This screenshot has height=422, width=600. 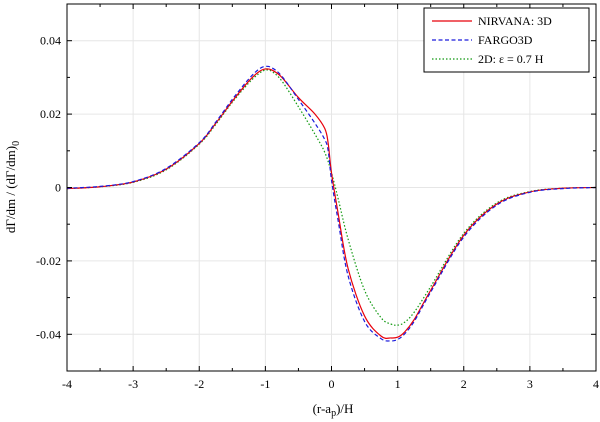 What do you see at coordinates (50, 114) in the screenshot?
I see `y-tick-label: 0.02` at bounding box center [50, 114].